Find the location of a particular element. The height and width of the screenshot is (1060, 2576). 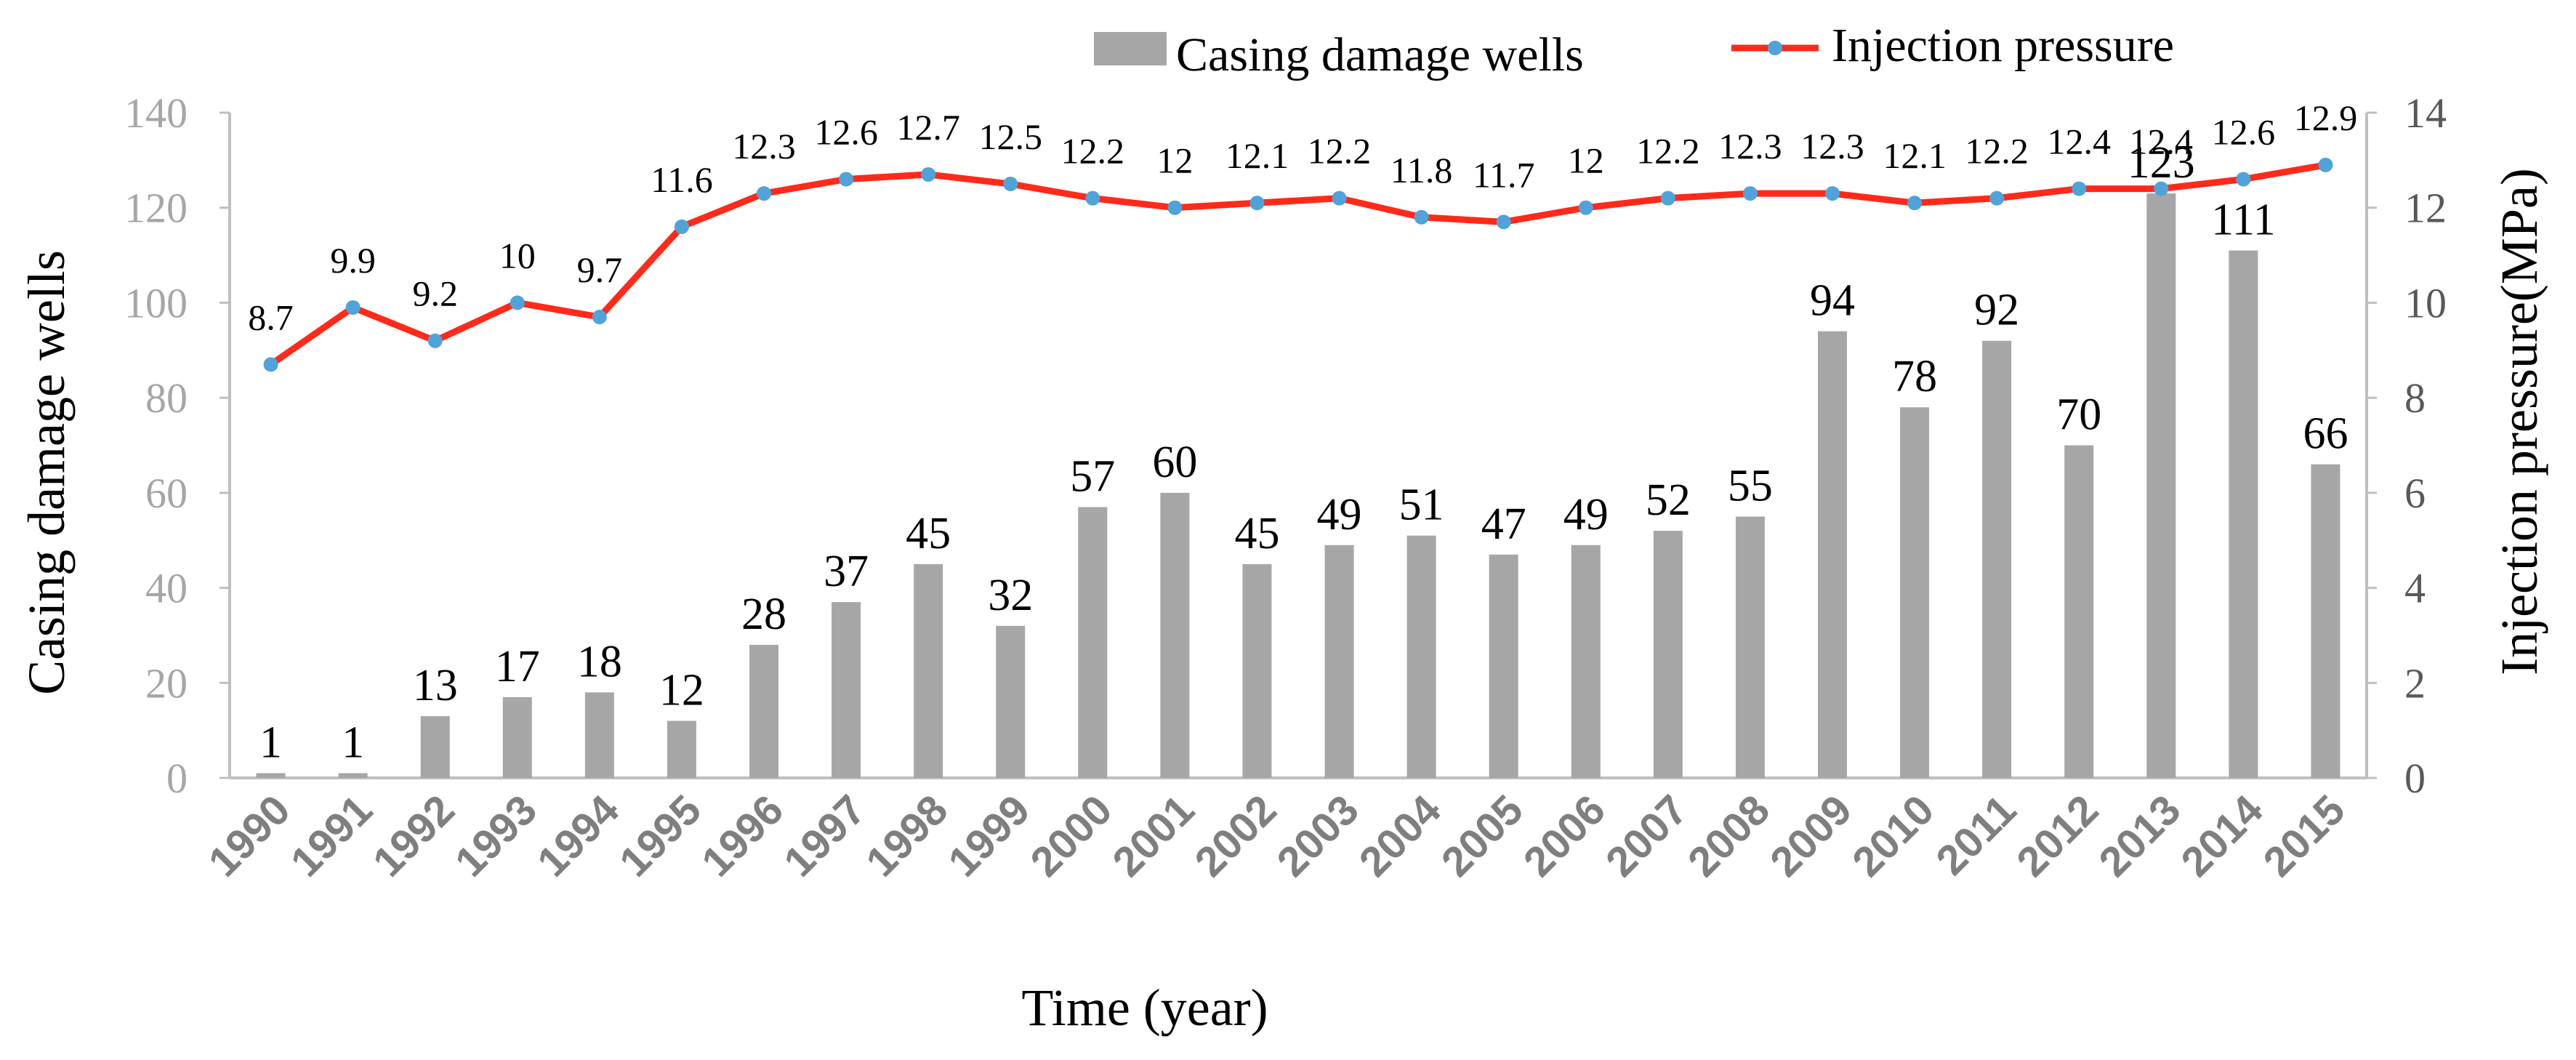

bar-value-label: 92 is located at coordinates (1996, 310).